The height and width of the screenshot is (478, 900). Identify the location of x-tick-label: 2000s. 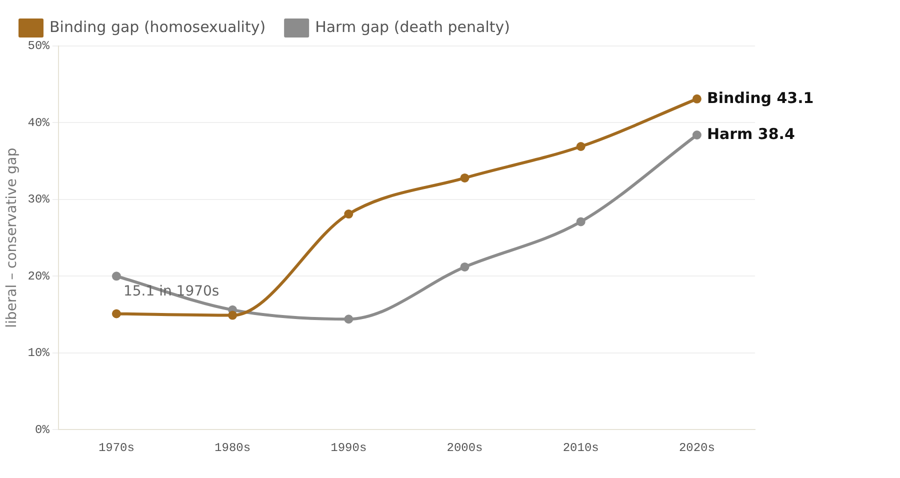
(464, 447).